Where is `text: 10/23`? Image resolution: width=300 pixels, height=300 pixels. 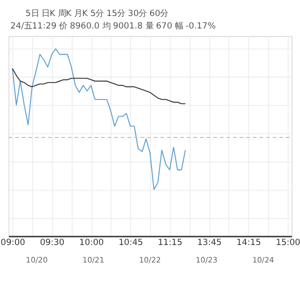 text: 10/23 is located at coordinates (207, 259).